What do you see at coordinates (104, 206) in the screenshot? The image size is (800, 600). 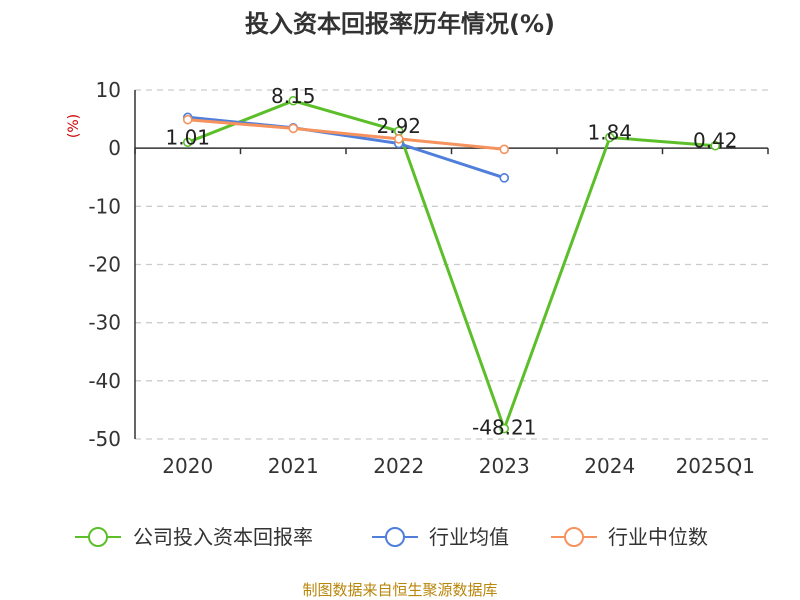 I see `y-tick-label: -10` at bounding box center [104, 206].